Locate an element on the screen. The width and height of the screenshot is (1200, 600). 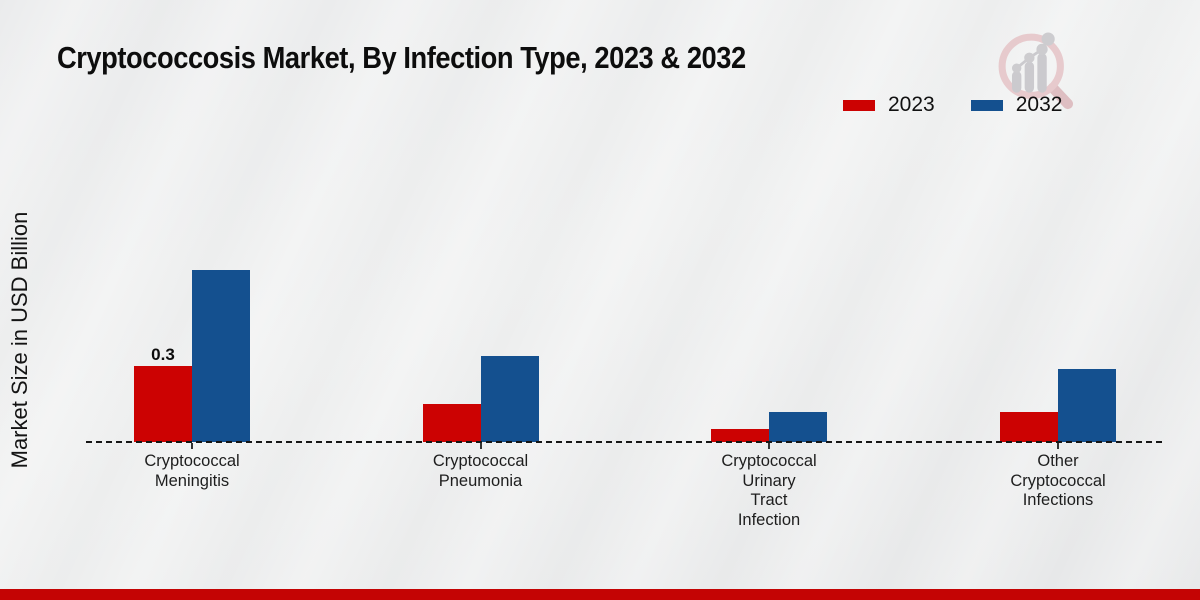
footer-accent-bar is located at coordinates (600, 594).